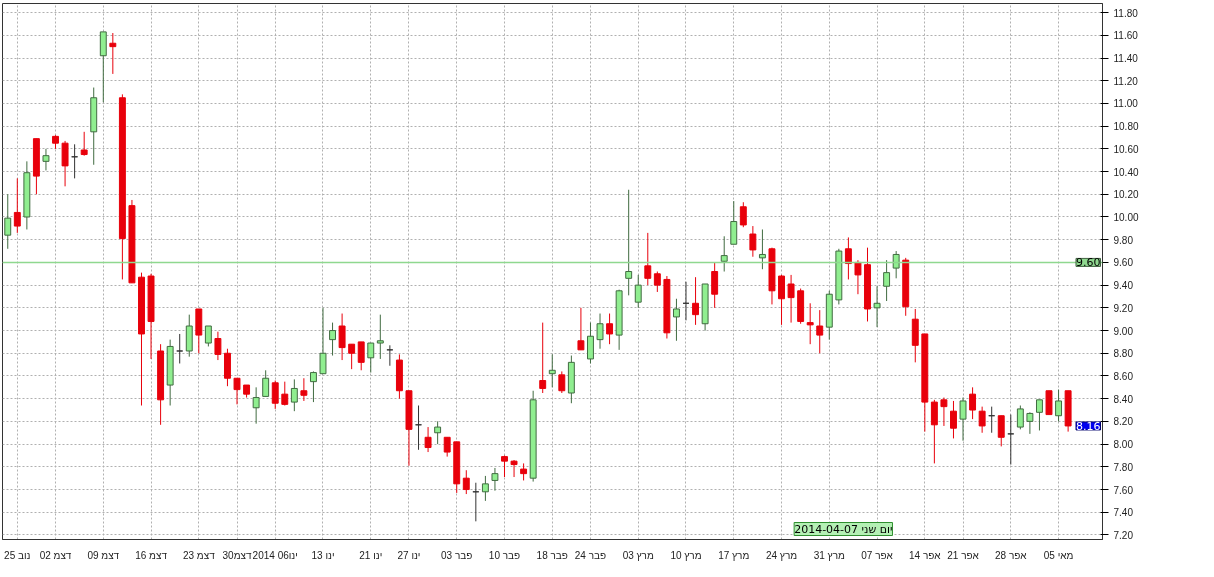 The width and height of the screenshot is (1214, 577). I want to click on x-tick-label: 14 אפר, so click(925, 555).